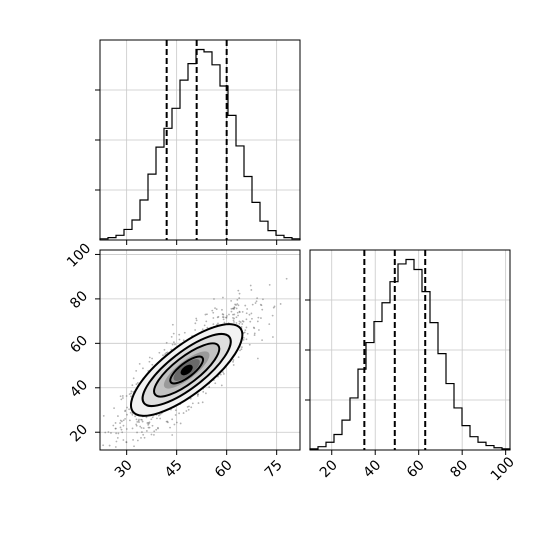  What do you see at coordinates (416, 469) in the screenshot?
I see `right-histogram-tick-label-x: 60` at bounding box center [416, 469].